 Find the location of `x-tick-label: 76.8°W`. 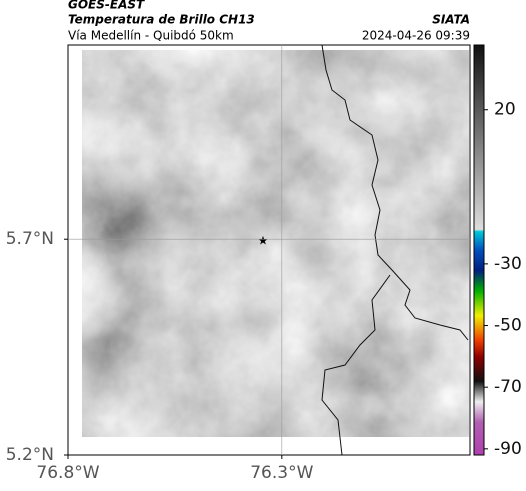

x-tick-label: 76.8°W is located at coordinates (67, 473).